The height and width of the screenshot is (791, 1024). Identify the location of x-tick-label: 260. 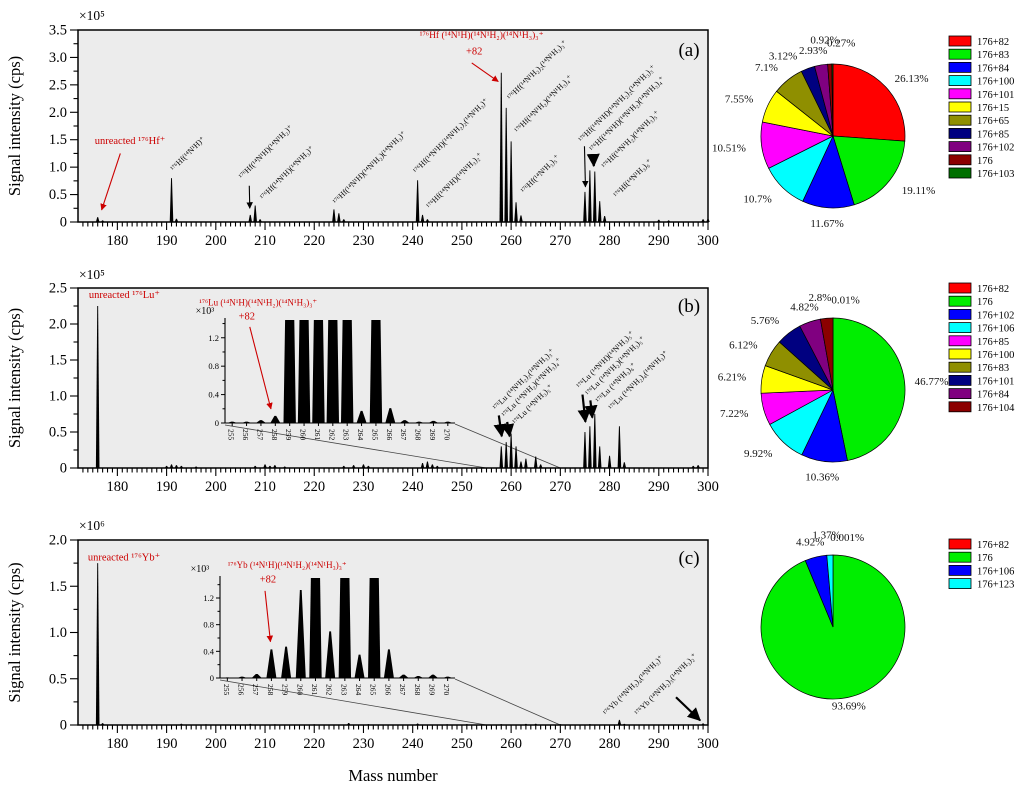
(511, 241).